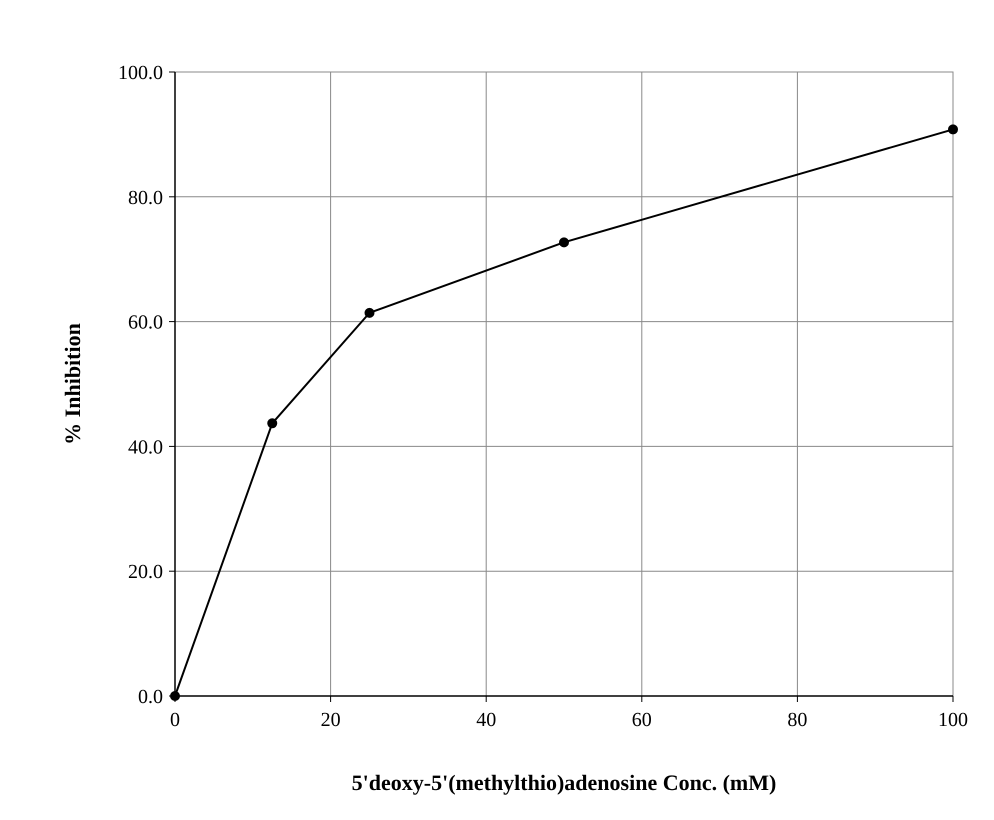 This screenshot has width=994, height=820. What do you see at coordinates (140, 73) in the screenshot?
I see `y-tick-label: 100.0` at bounding box center [140, 73].